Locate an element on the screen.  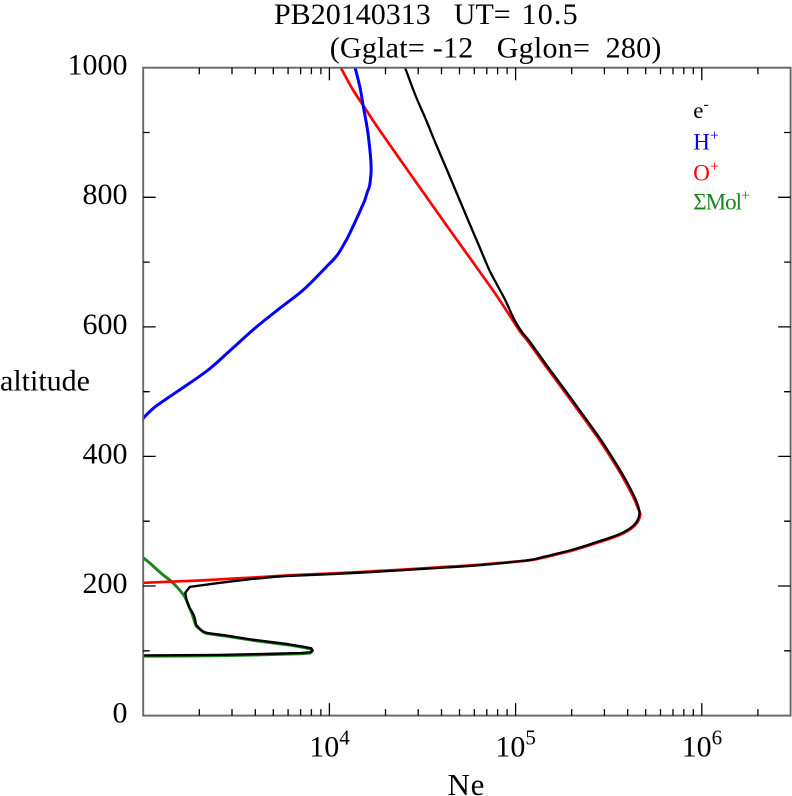
svg-text: UT= is located at coordinates (482, 15).